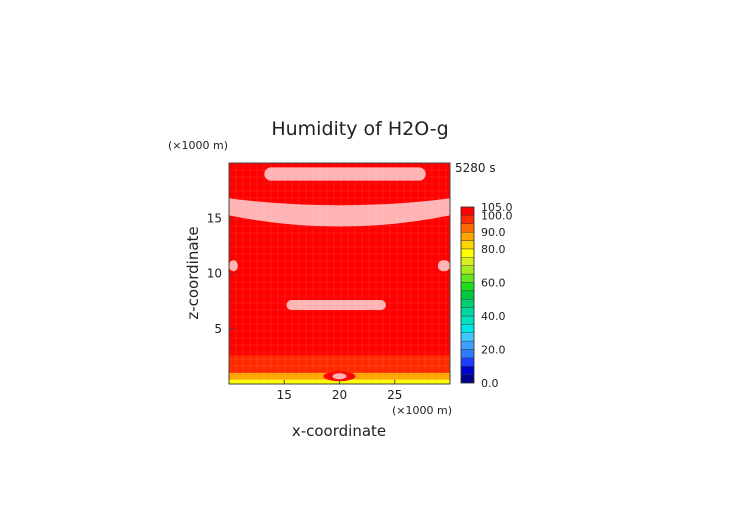  I want to click on y-axis-ticks: 5 10 15, so click(220, 273).